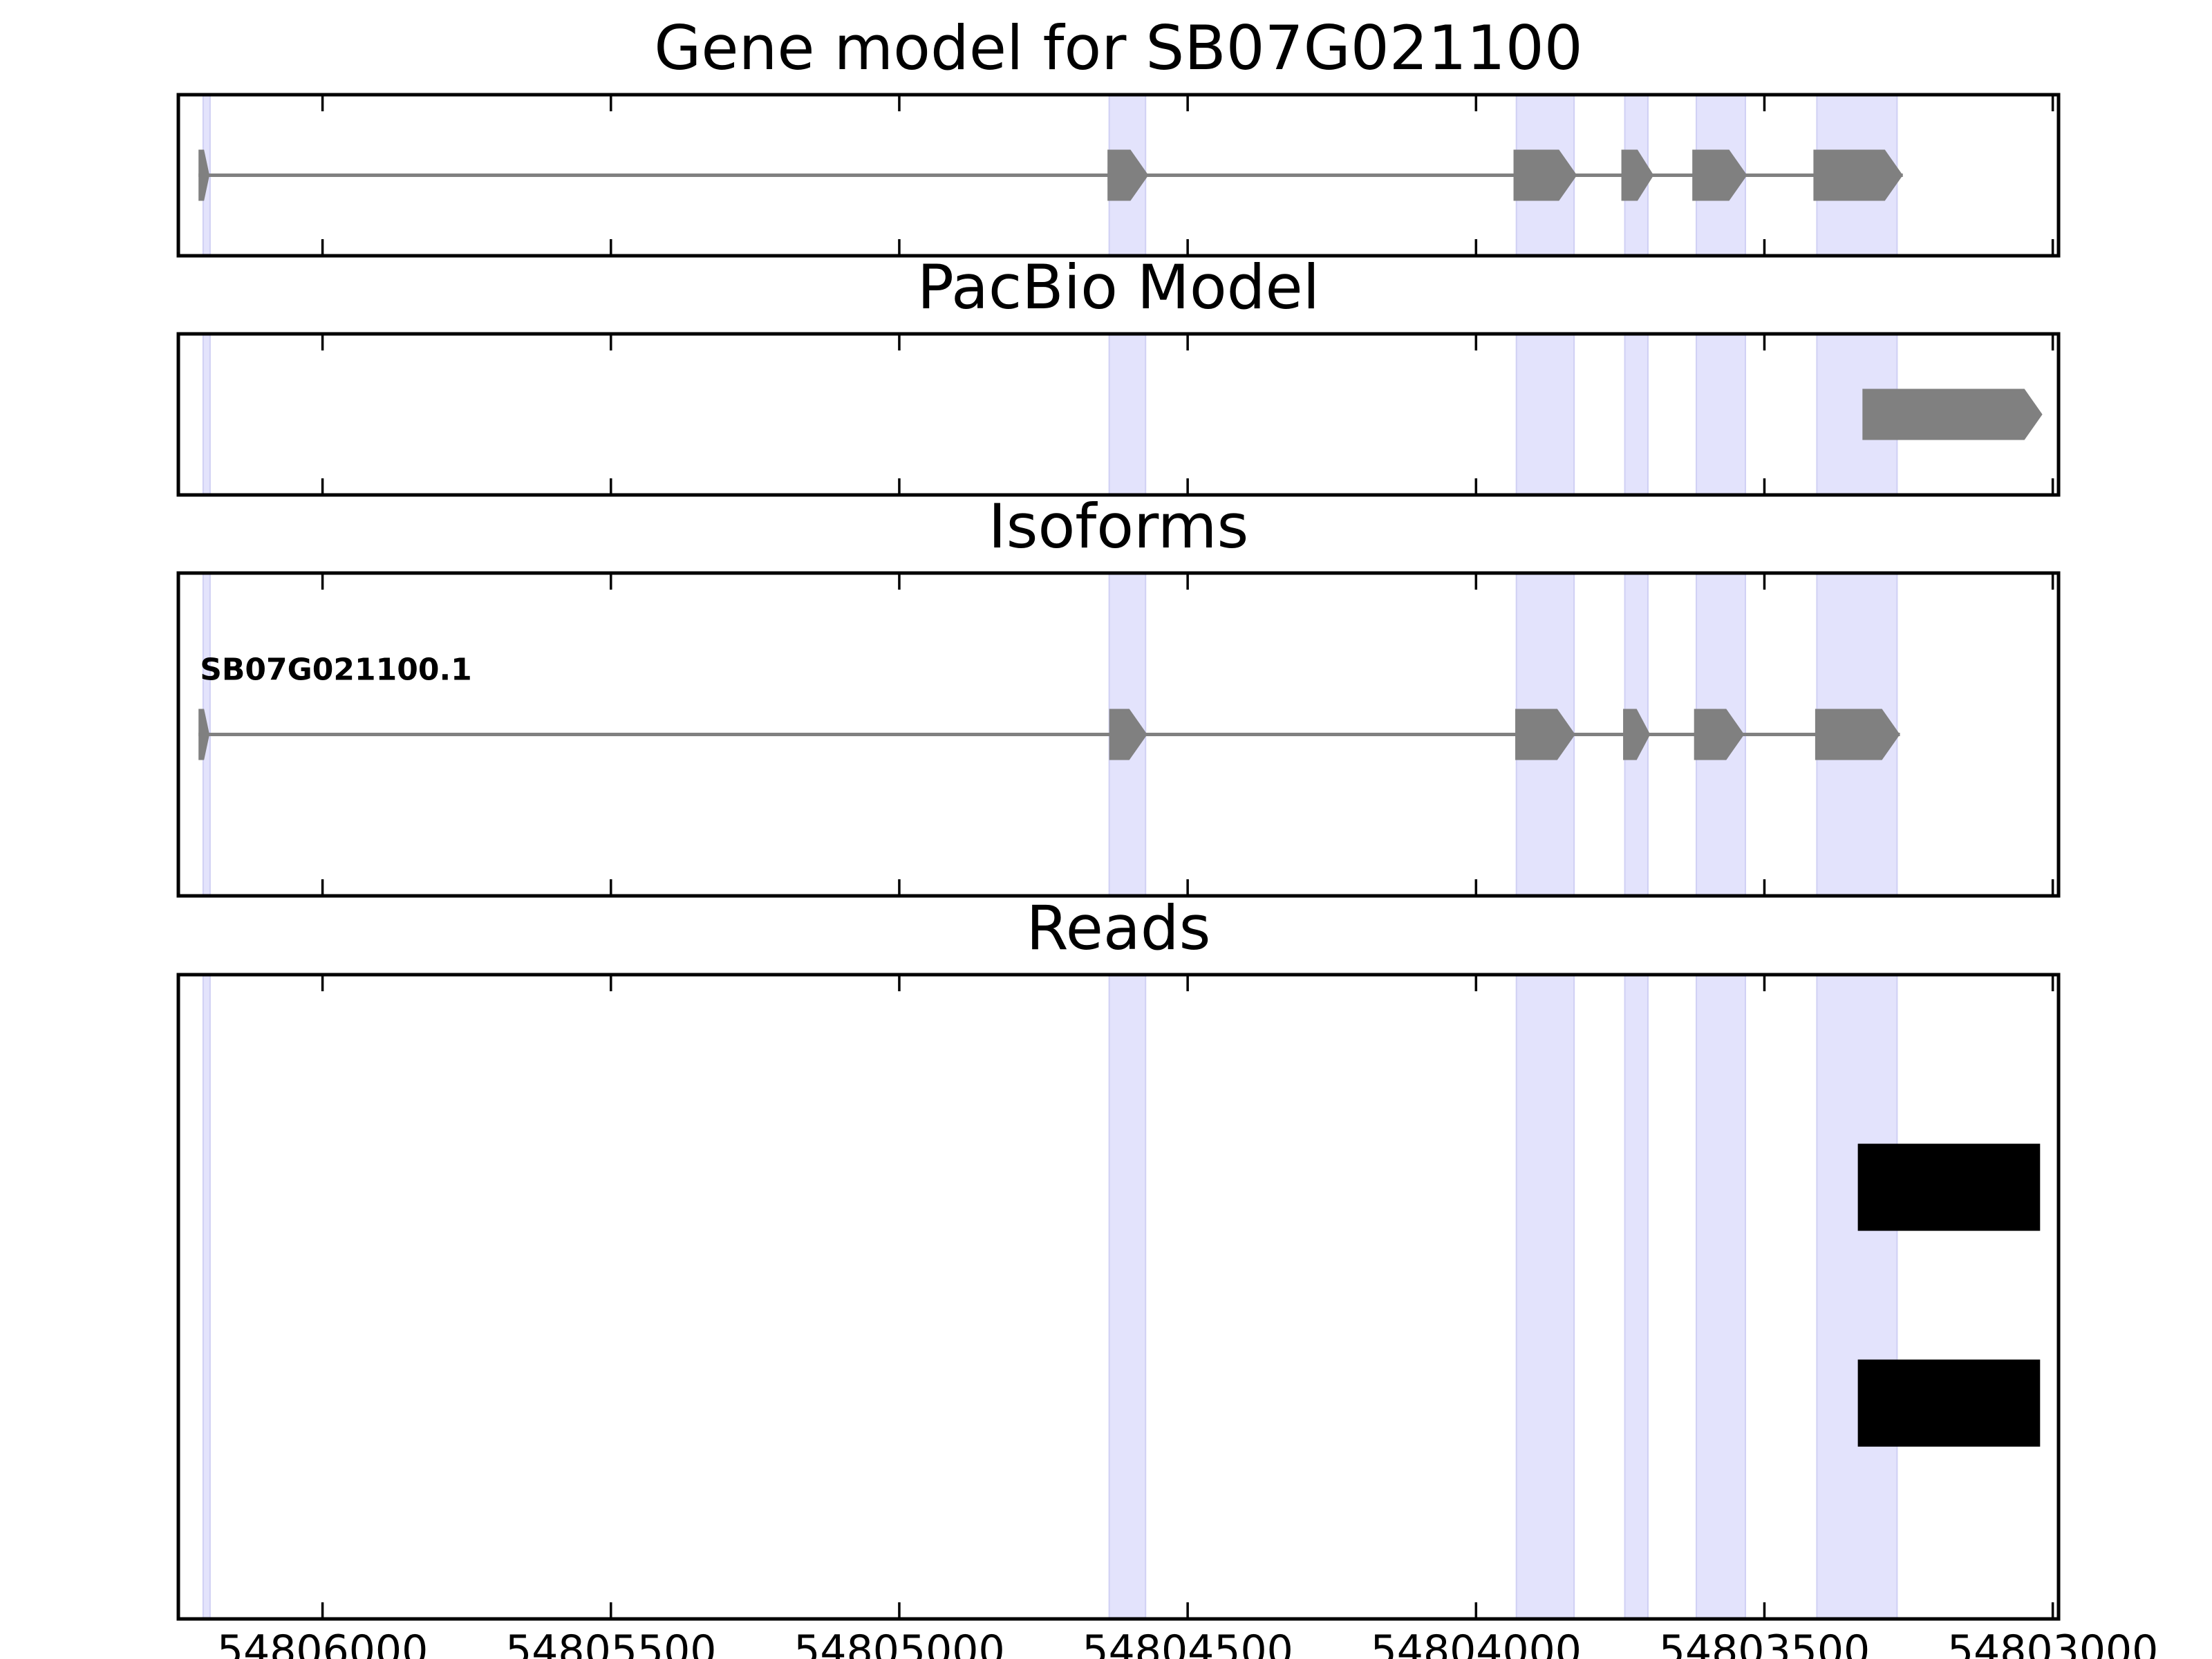 The width and height of the screenshot is (2212, 1659). I want to click on panel-title: Reads, so click(1119, 928).